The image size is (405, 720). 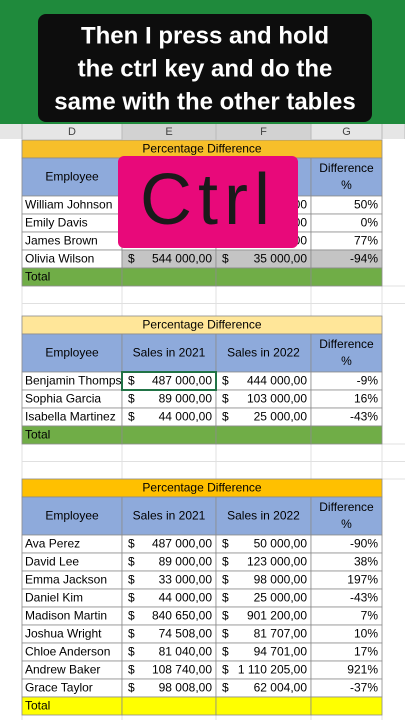 What do you see at coordinates (59, 688) in the screenshot?
I see `employee-name: Grace Taylor` at bounding box center [59, 688].